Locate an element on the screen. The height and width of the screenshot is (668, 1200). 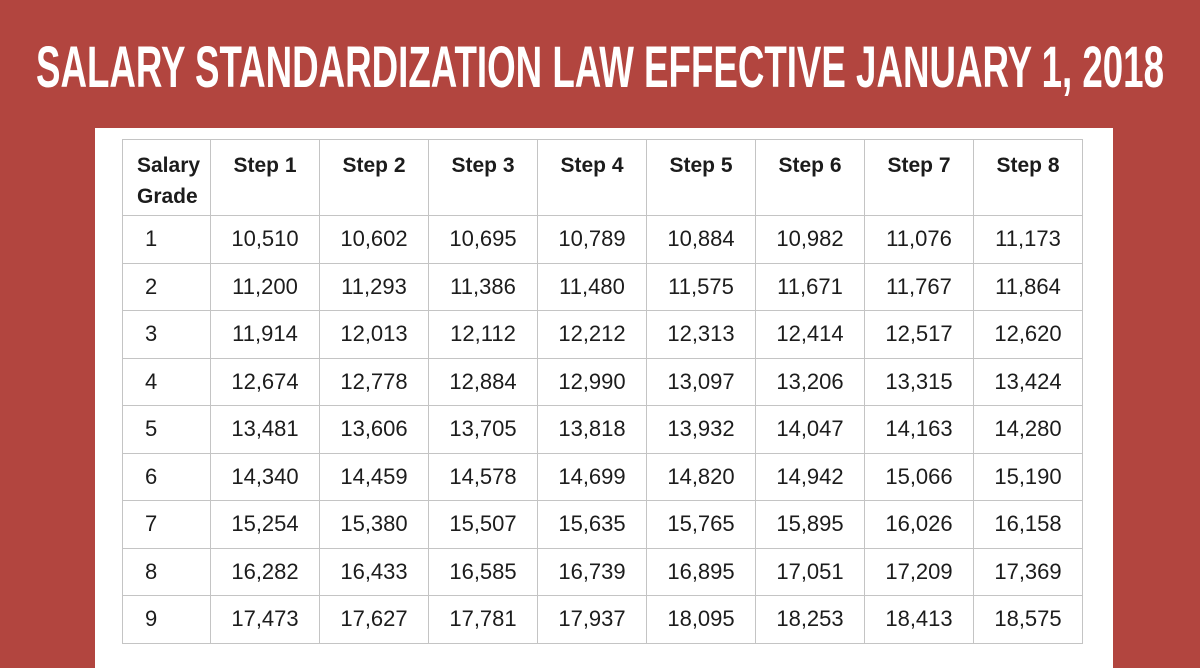
grade-cell: 7 is located at coordinates (166, 524).